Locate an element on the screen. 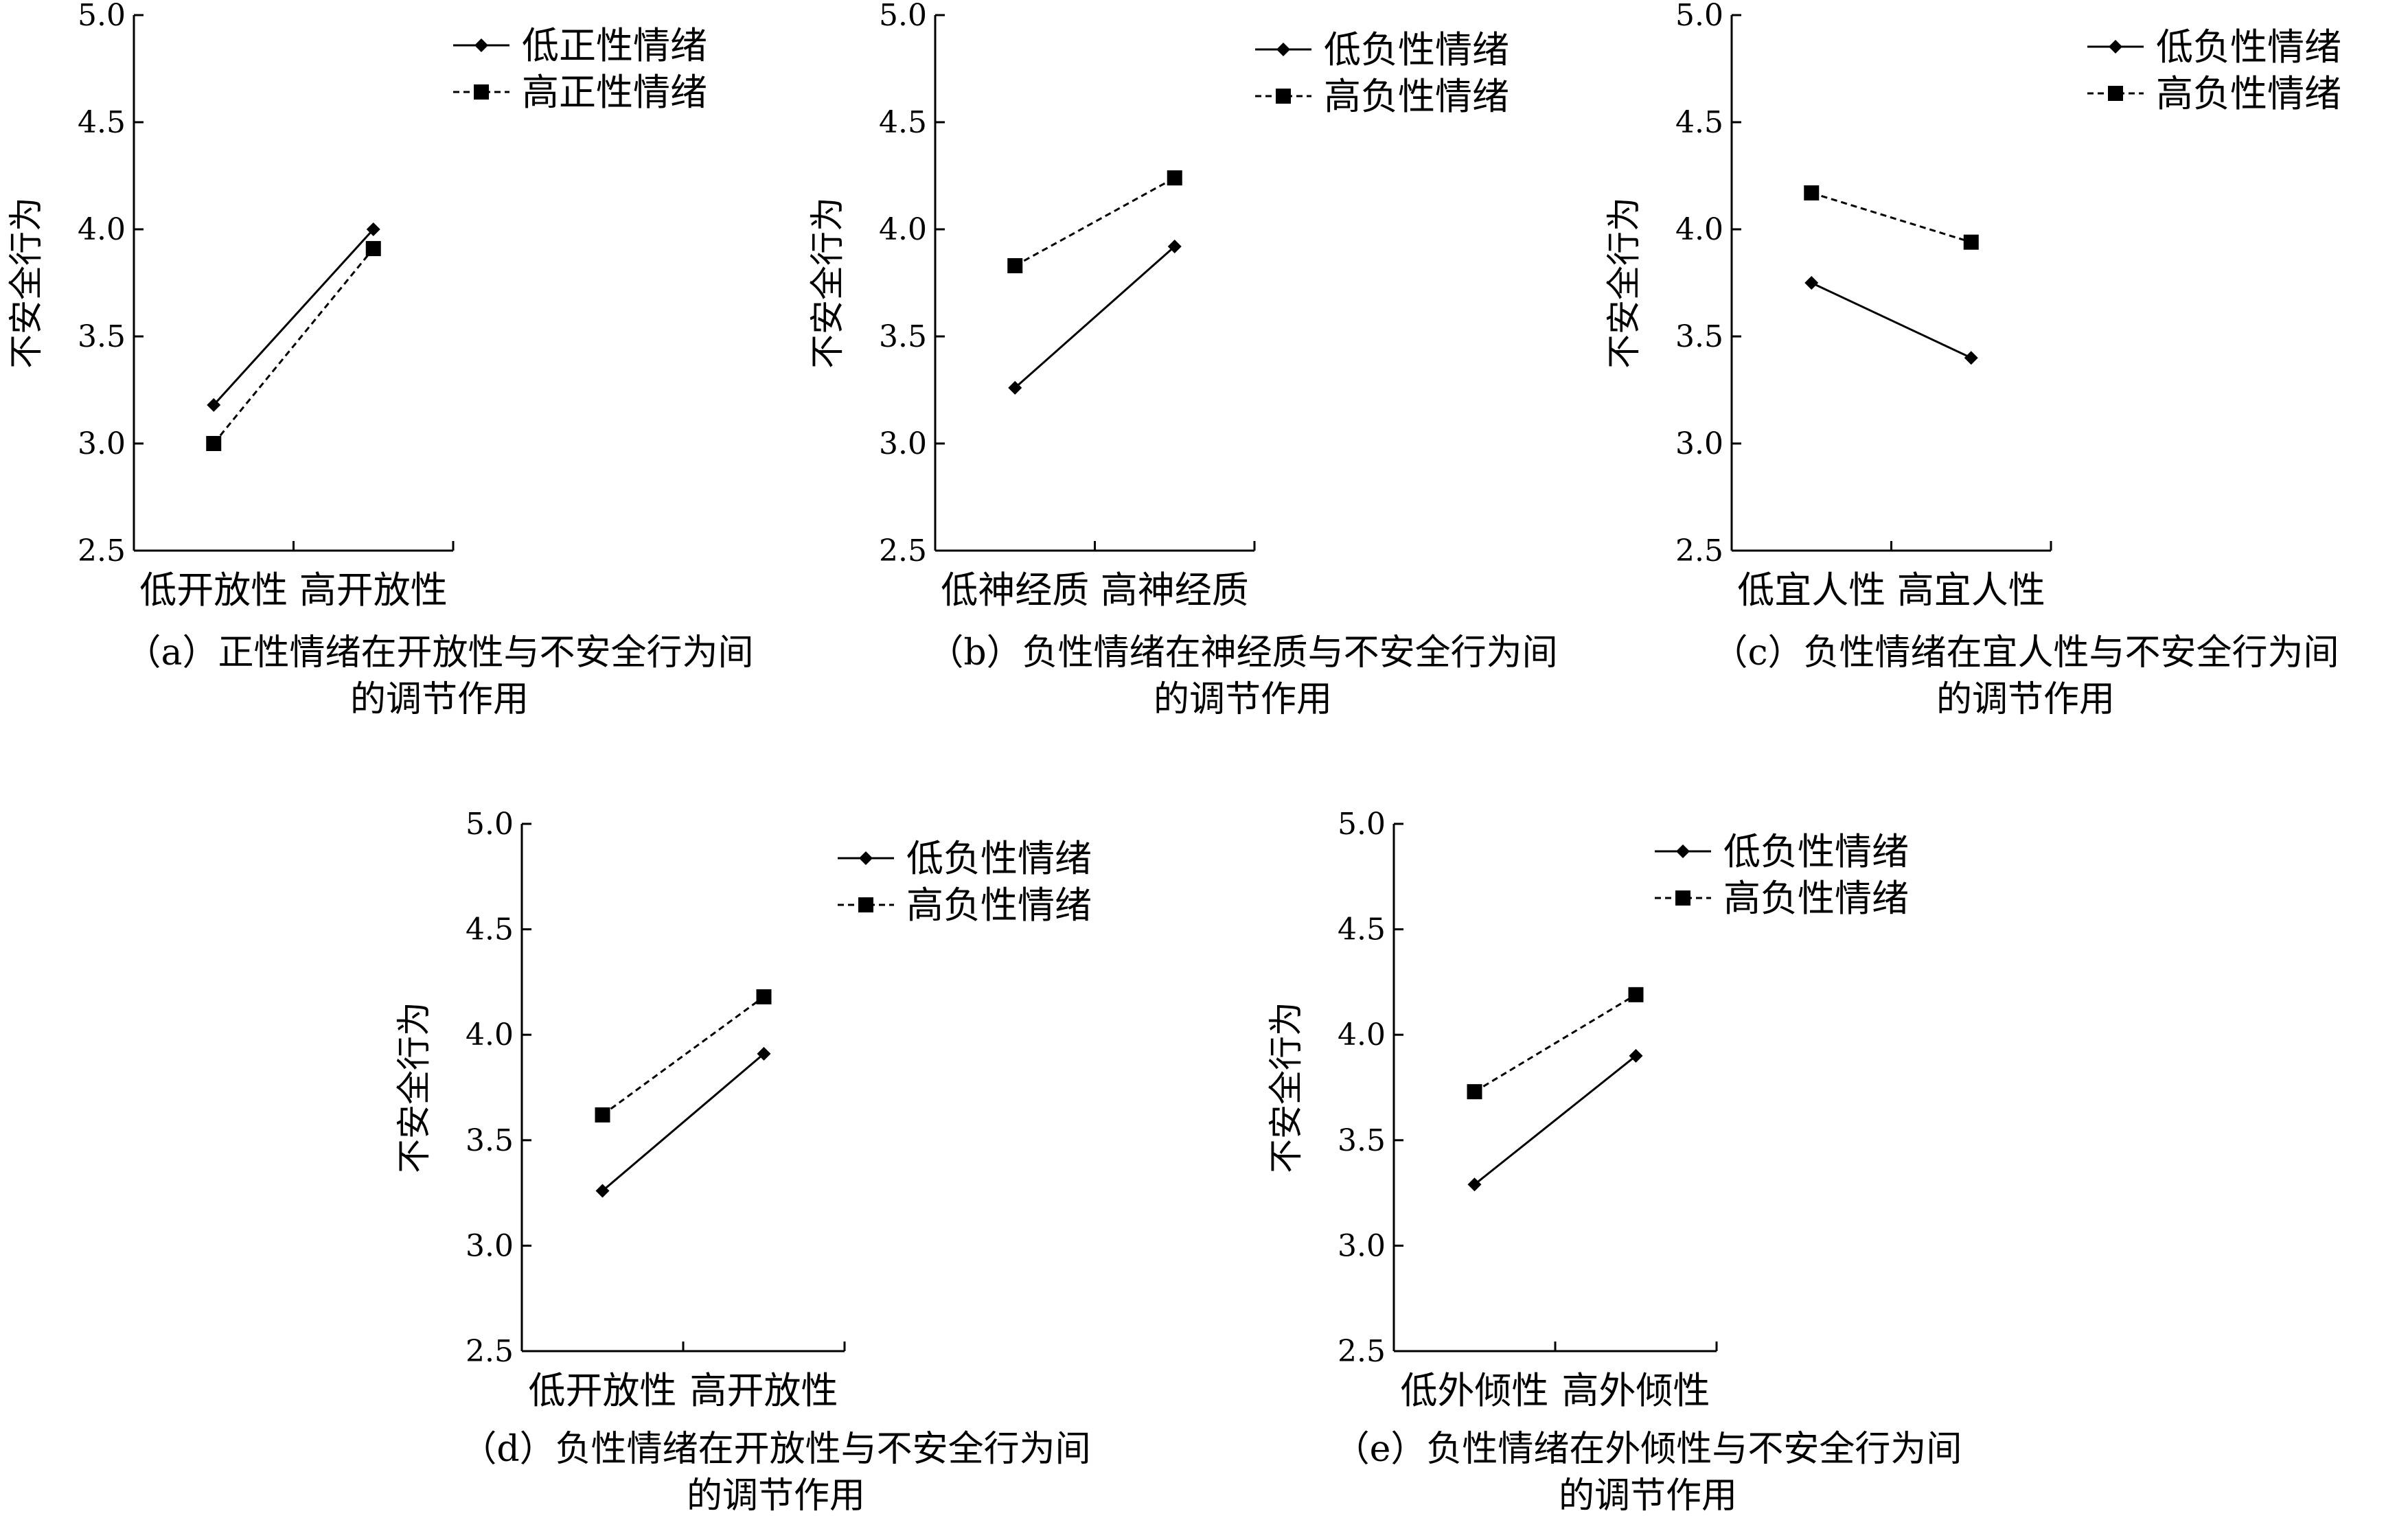 The width and height of the screenshot is (2408, 1531). x-category-label: 低宜人性 is located at coordinates (1811, 590).